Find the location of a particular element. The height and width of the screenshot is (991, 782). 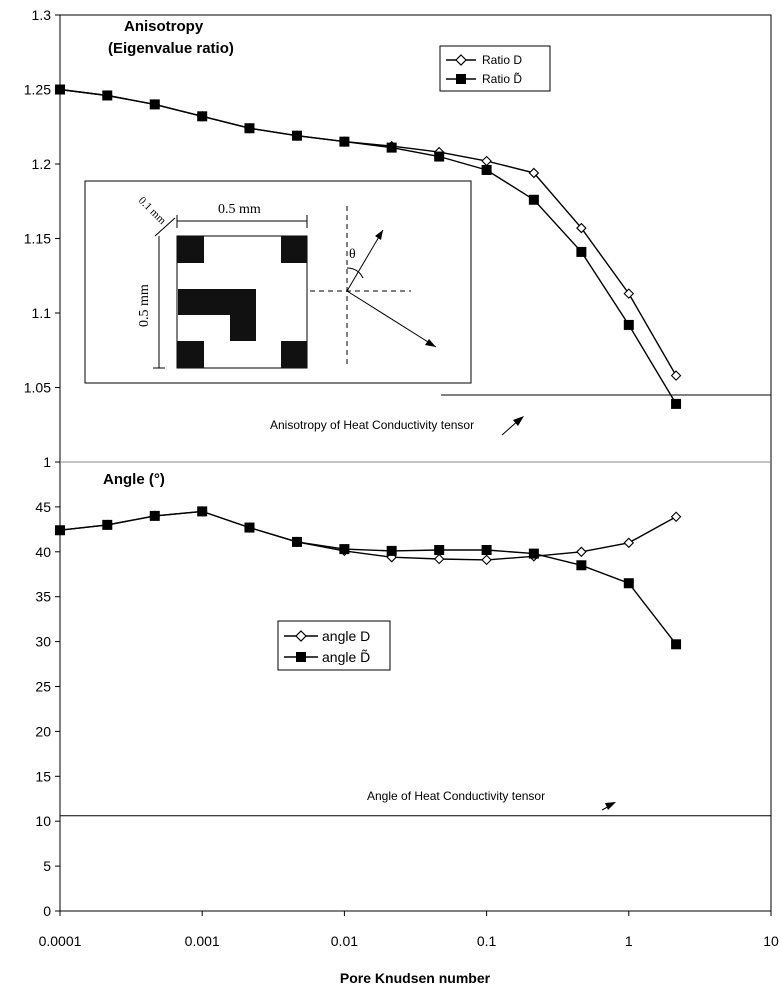

bottom-y-tick-label: 40 is located at coordinates (43, 552).